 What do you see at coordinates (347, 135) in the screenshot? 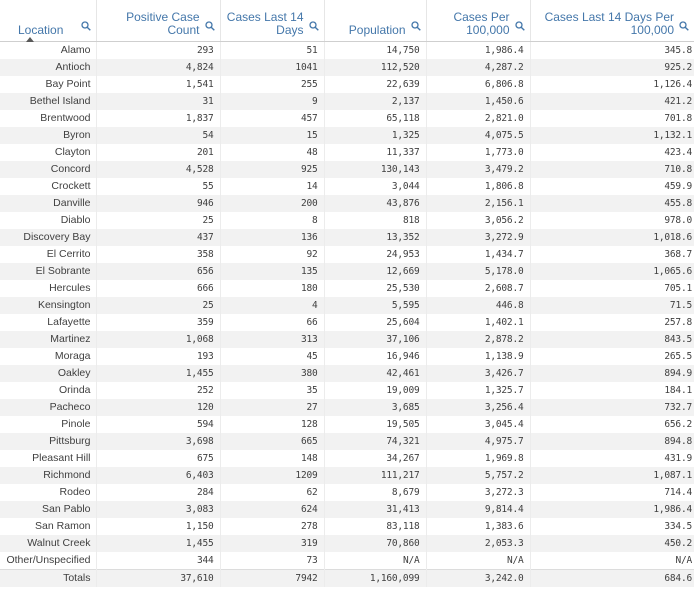
I see `table-row: Byron 54 15 1,325 4,075.5 1,132.1` at bounding box center [347, 135].